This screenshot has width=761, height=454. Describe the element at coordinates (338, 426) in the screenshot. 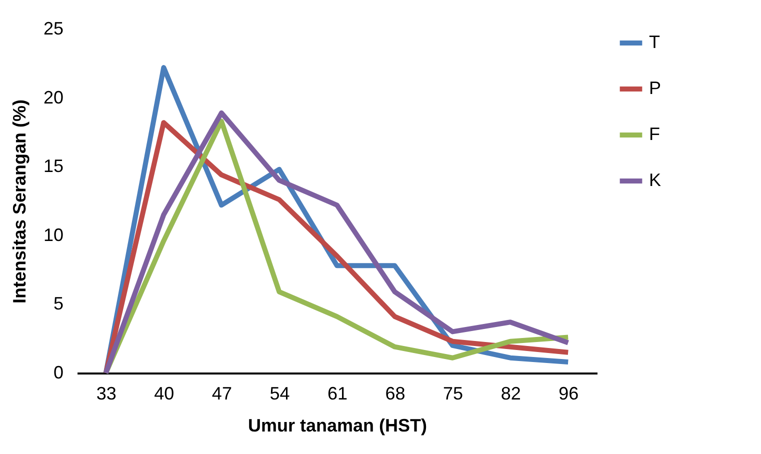

I see `x-axis-title: Umur tanaman (HST)` at that location.